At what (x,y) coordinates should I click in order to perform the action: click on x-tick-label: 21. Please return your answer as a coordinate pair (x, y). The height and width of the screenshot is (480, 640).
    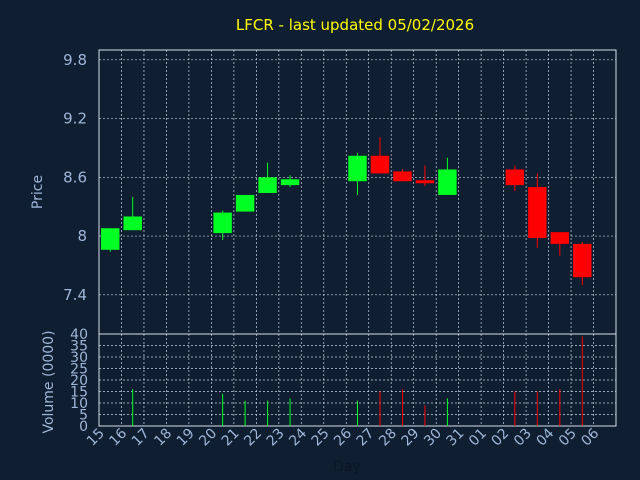
    Looking at the image, I should click on (231, 438).